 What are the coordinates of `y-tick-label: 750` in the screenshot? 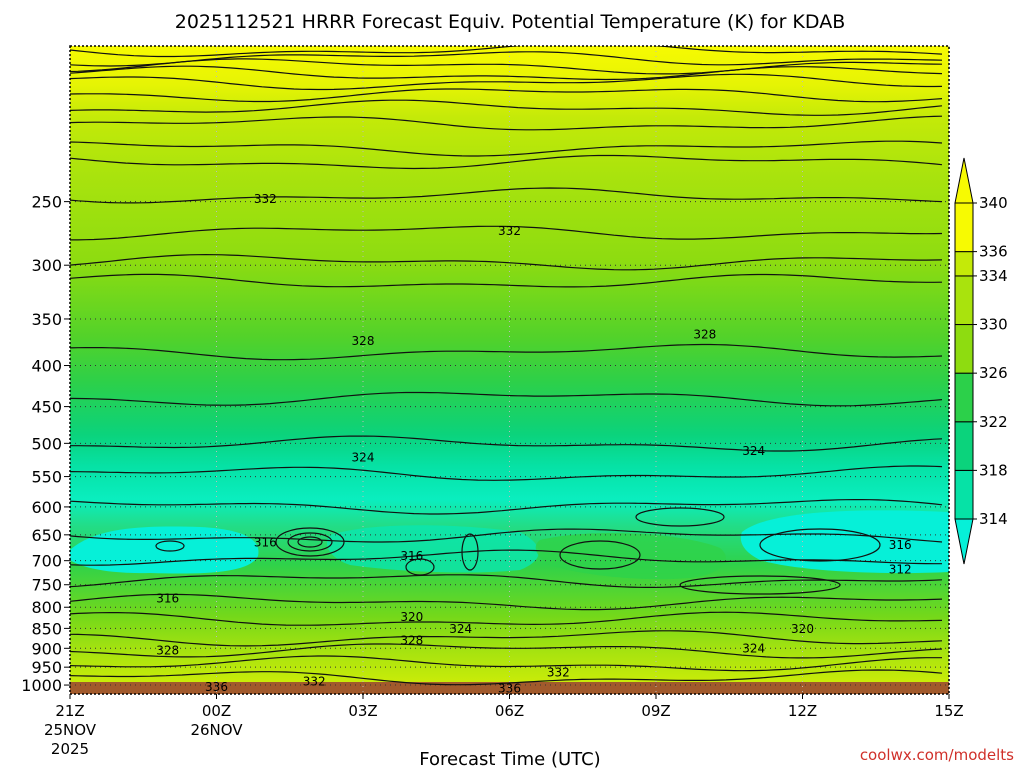 It's located at (46, 585).